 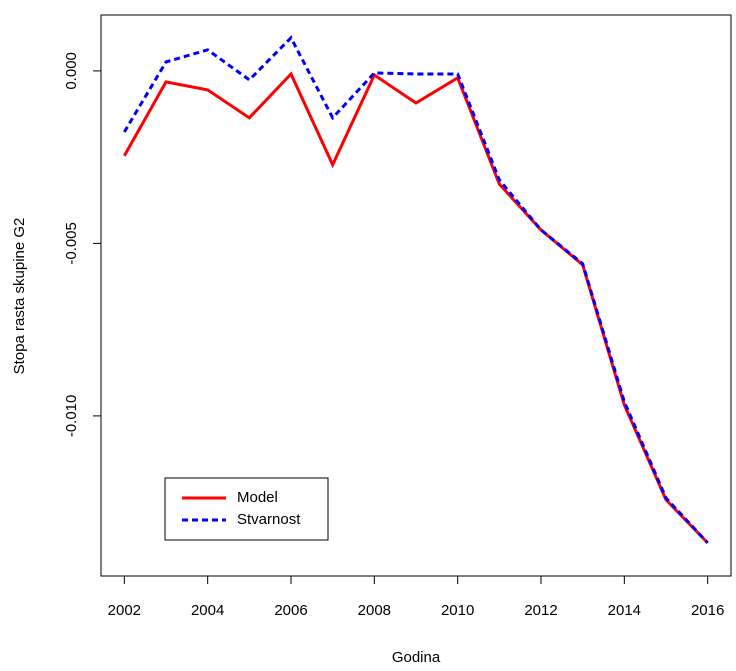 I want to click on x-tick-label: 2010, so click(x=457, y=610).